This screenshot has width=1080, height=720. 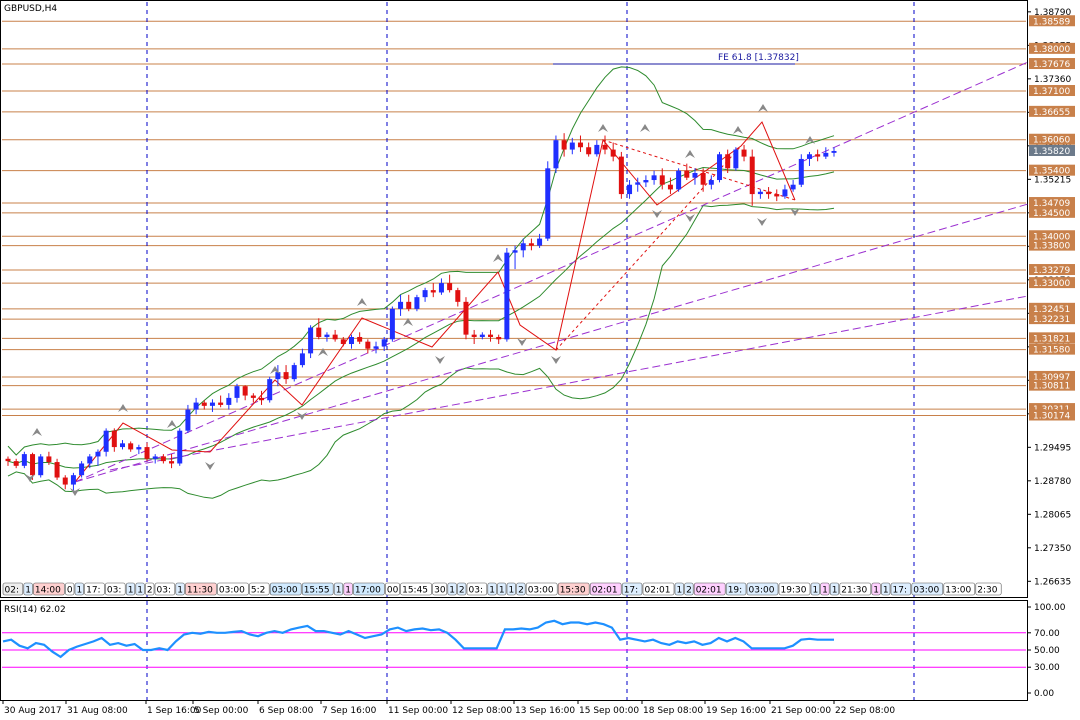 What do you see at coordinates (958, 591) in the screenshot?
I see `session-tag-text: 13:00` at bounding box center [958, 591].